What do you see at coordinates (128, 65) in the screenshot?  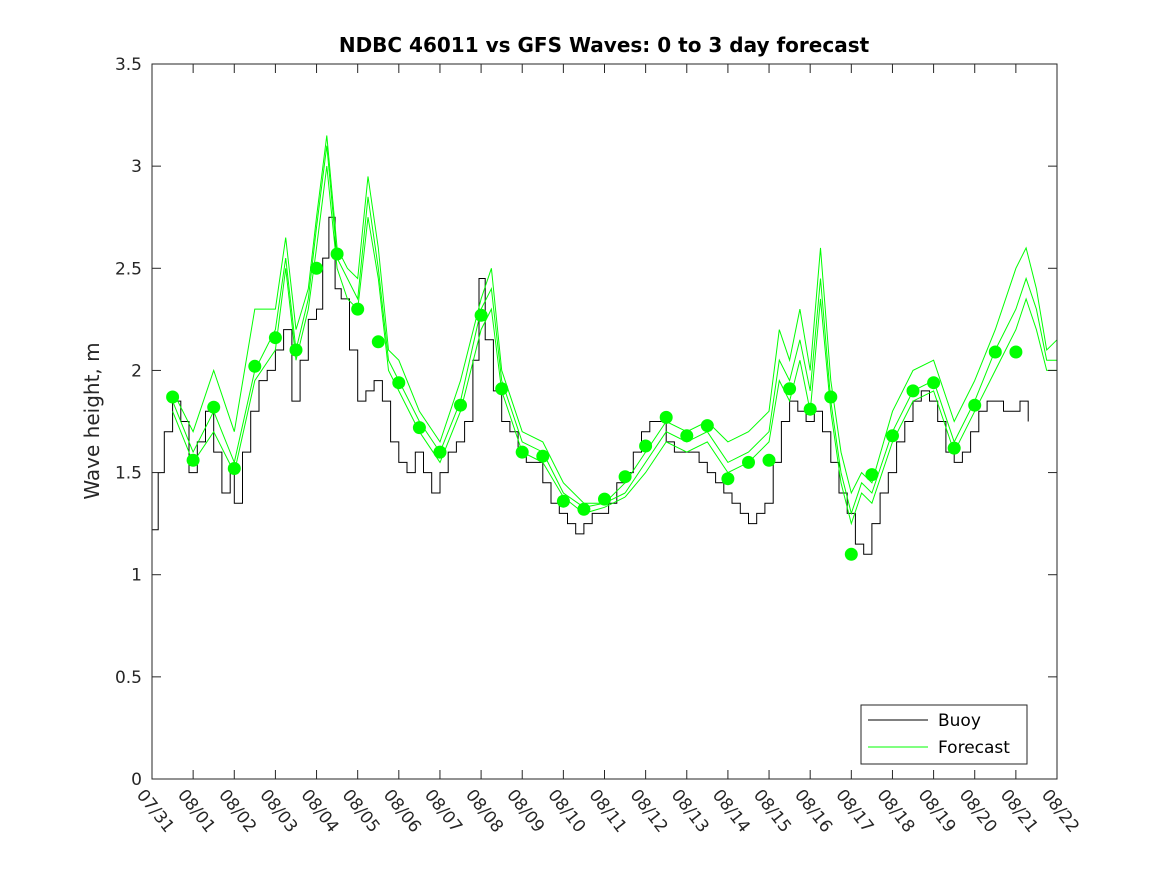 I see `y-tick-label: 3.5` at bounding box center [128, 65].